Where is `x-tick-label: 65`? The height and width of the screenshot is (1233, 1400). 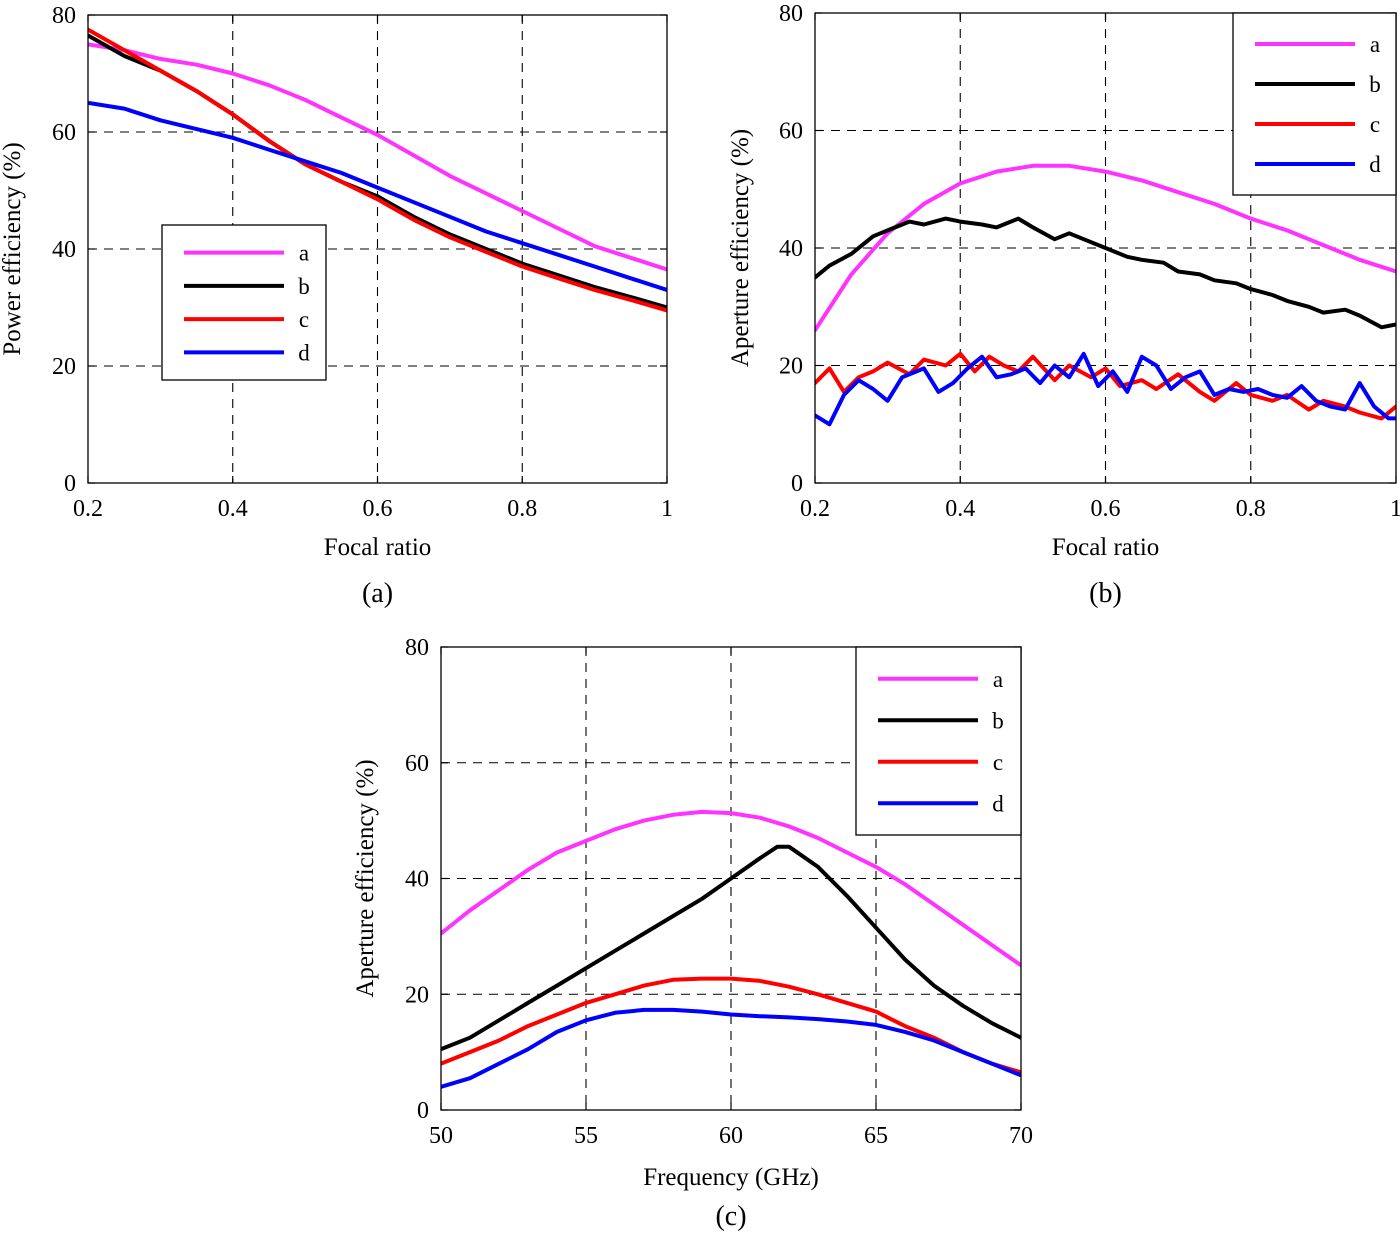
x-tick-label: 65 is located at coordinates (876, 1136).